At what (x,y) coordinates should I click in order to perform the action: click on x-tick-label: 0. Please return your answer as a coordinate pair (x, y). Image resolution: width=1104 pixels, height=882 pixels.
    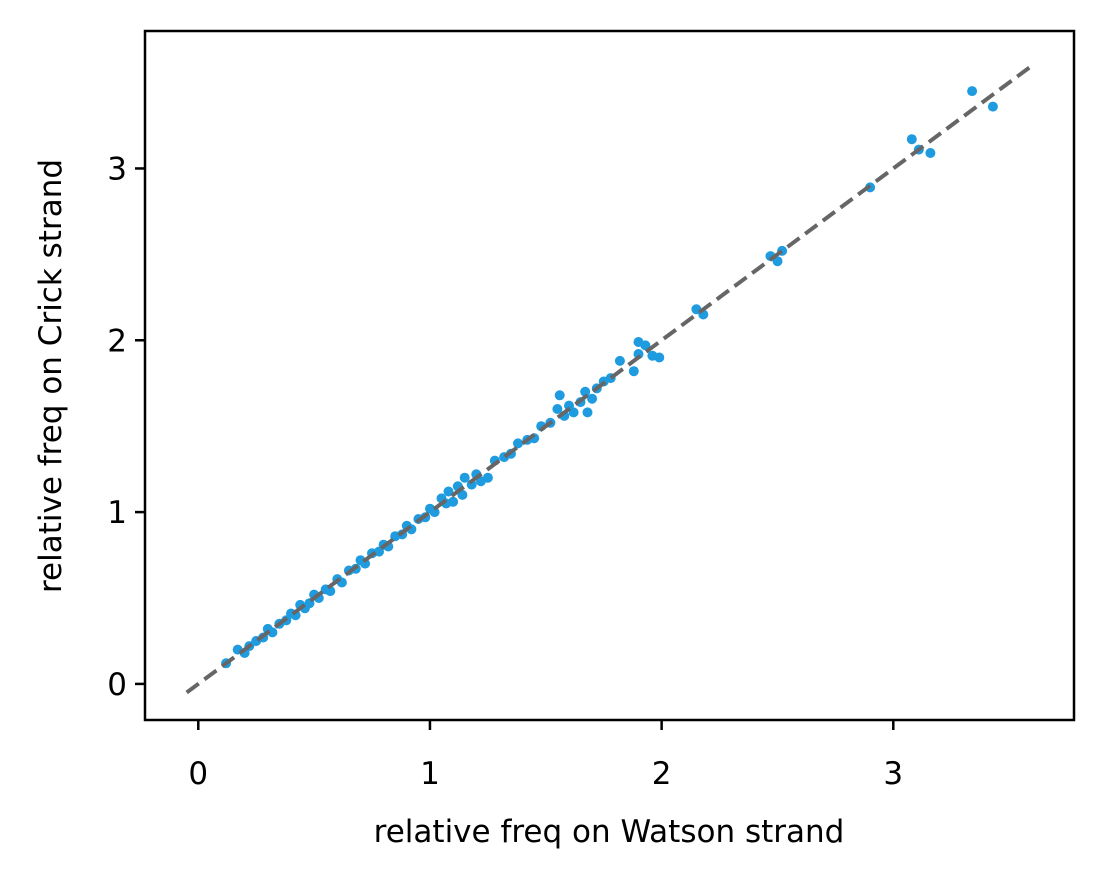
    Looking at the image, I should click on (198, 774).